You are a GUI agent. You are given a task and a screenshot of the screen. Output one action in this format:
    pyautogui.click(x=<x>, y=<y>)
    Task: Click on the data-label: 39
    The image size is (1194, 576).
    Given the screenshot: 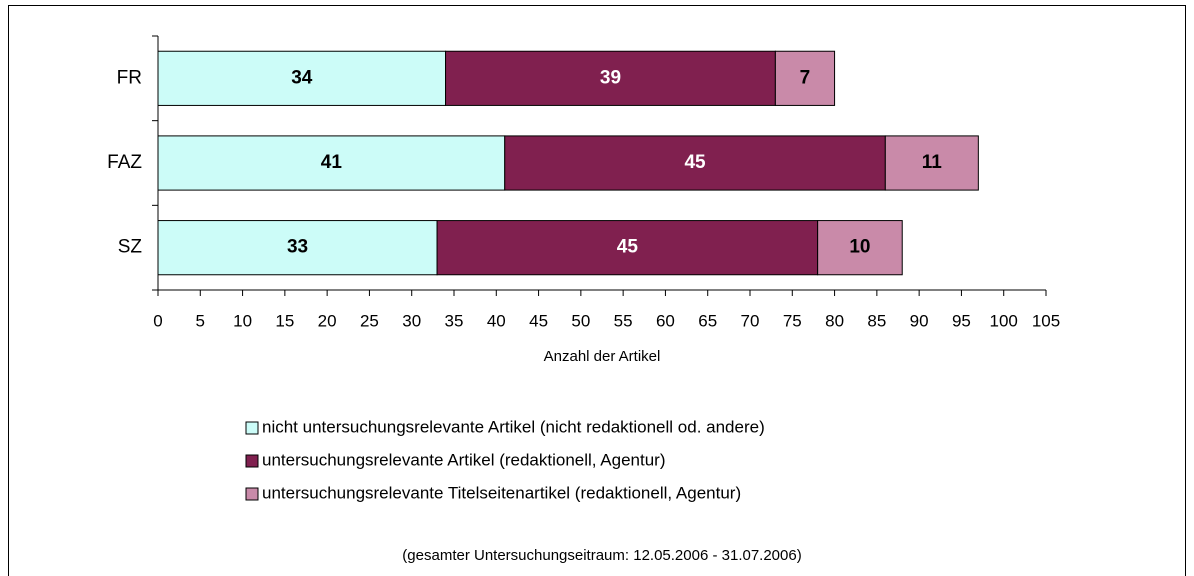 What is the action you would take?
    pyautogui.click(x=610, y=77)
    